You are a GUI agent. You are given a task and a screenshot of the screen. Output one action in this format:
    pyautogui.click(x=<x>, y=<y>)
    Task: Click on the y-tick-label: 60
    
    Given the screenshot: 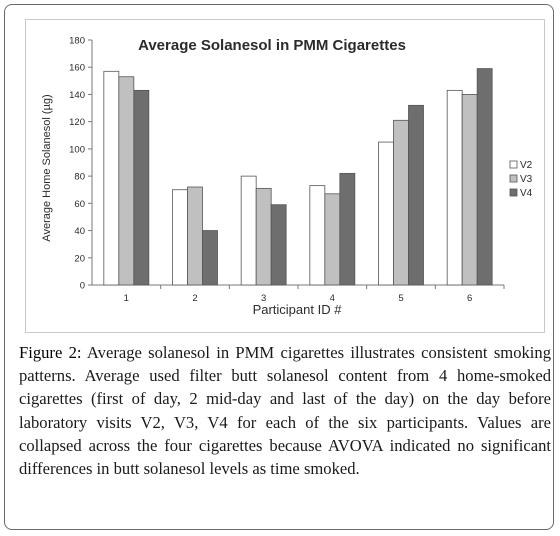 What is the action you would take?
    pyautogui.click(x=79, y=204)
    